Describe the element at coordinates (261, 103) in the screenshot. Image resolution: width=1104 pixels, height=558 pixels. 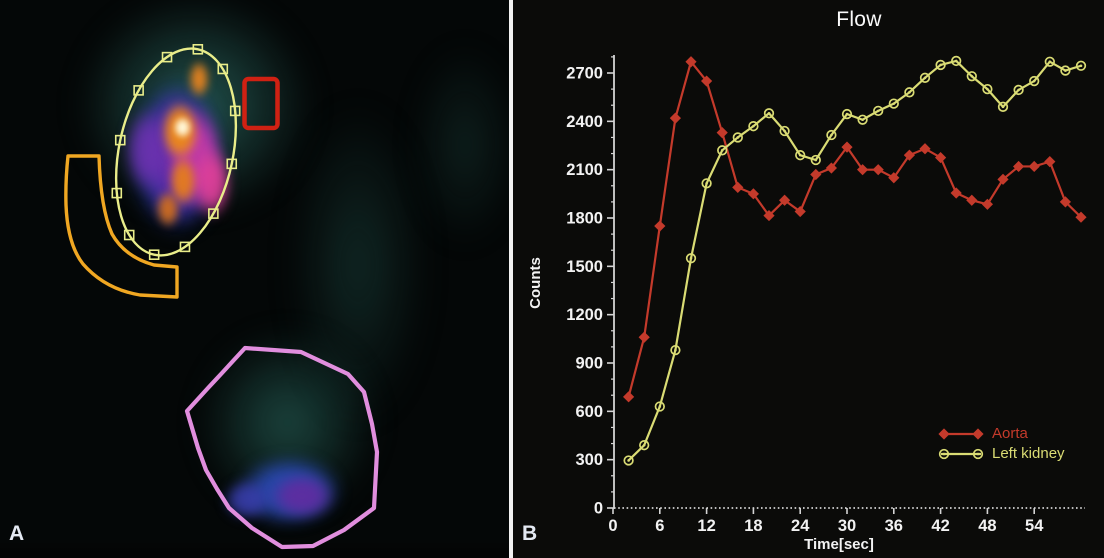
I see `background-rect-roi` at that location.